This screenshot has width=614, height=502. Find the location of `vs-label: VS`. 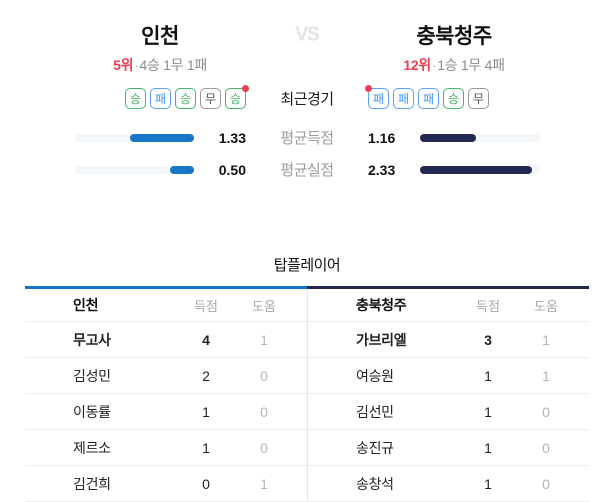

vs-label: VS is located at coordinates (307, 34).